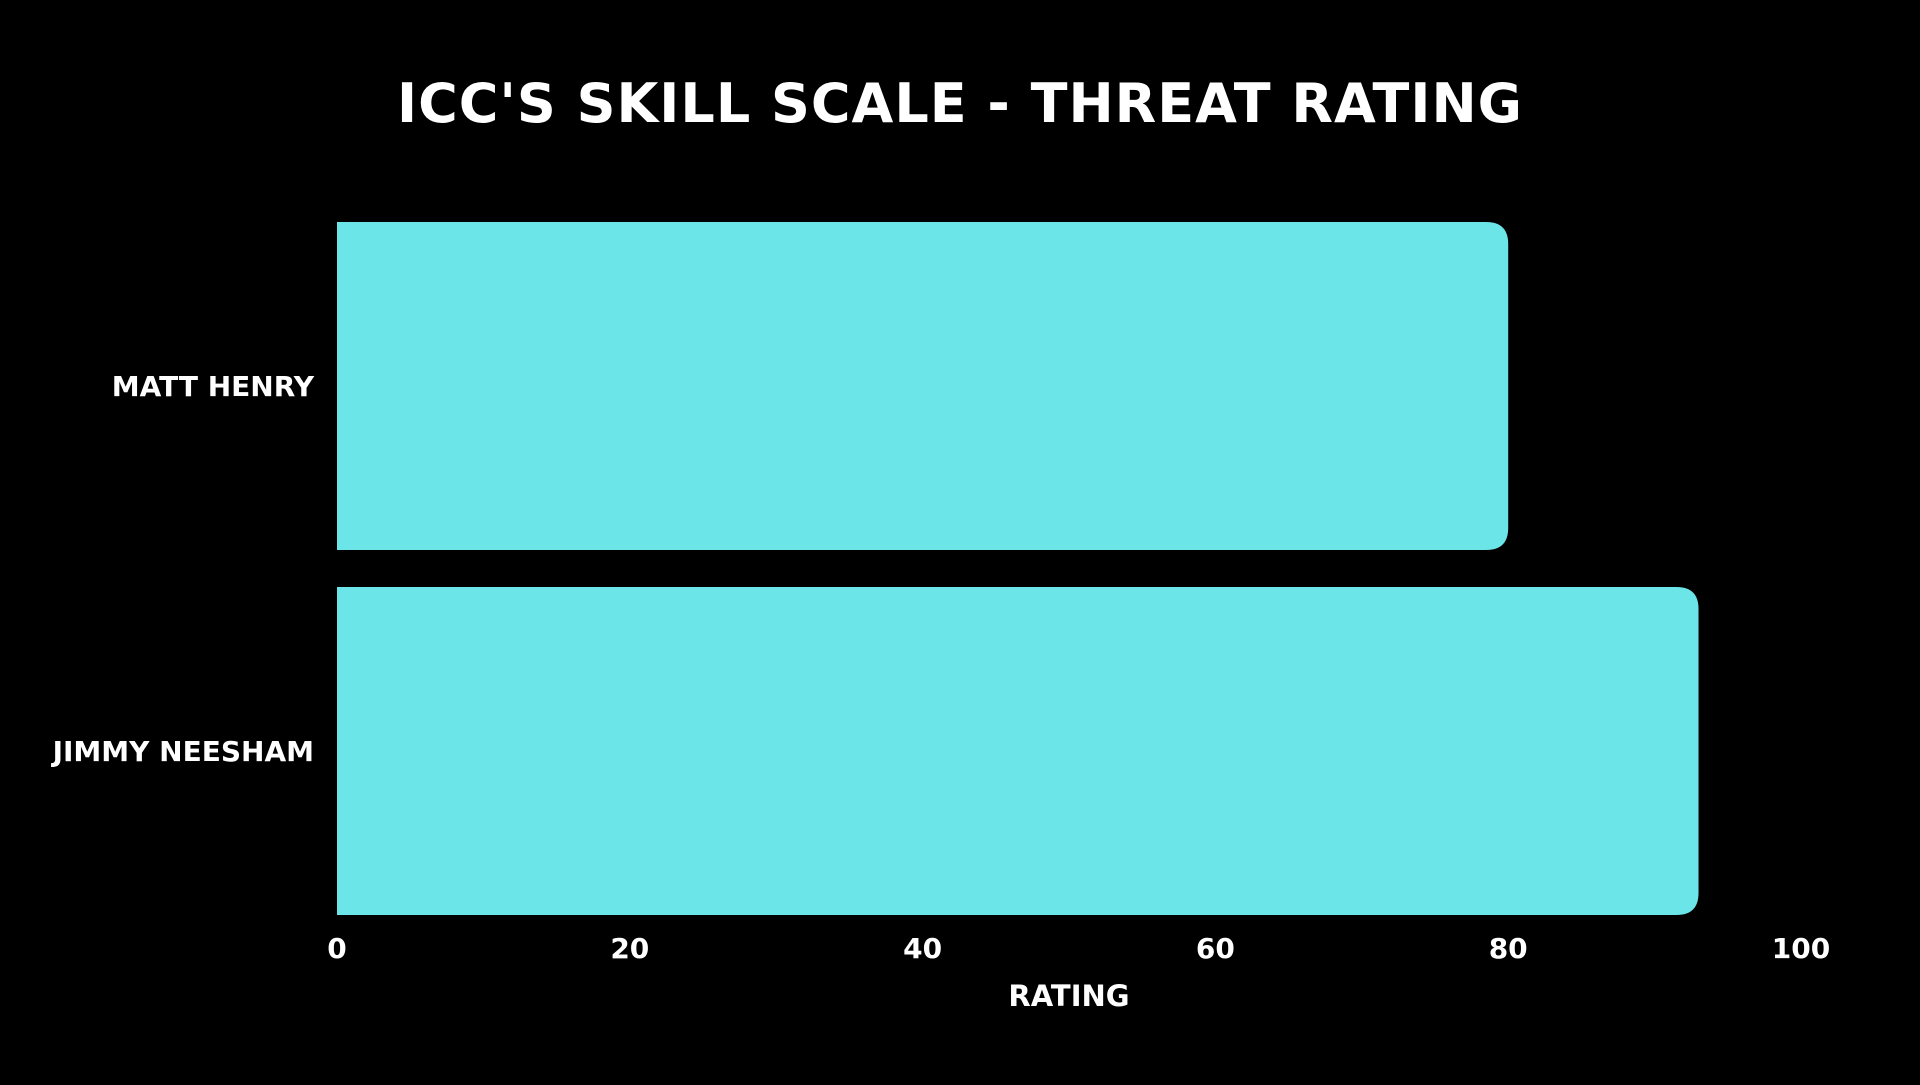 Image resolution: width=1920 pixels, height=1085 pixels. I want to click on x-tick-label-100: 100, so click(1801, 948).